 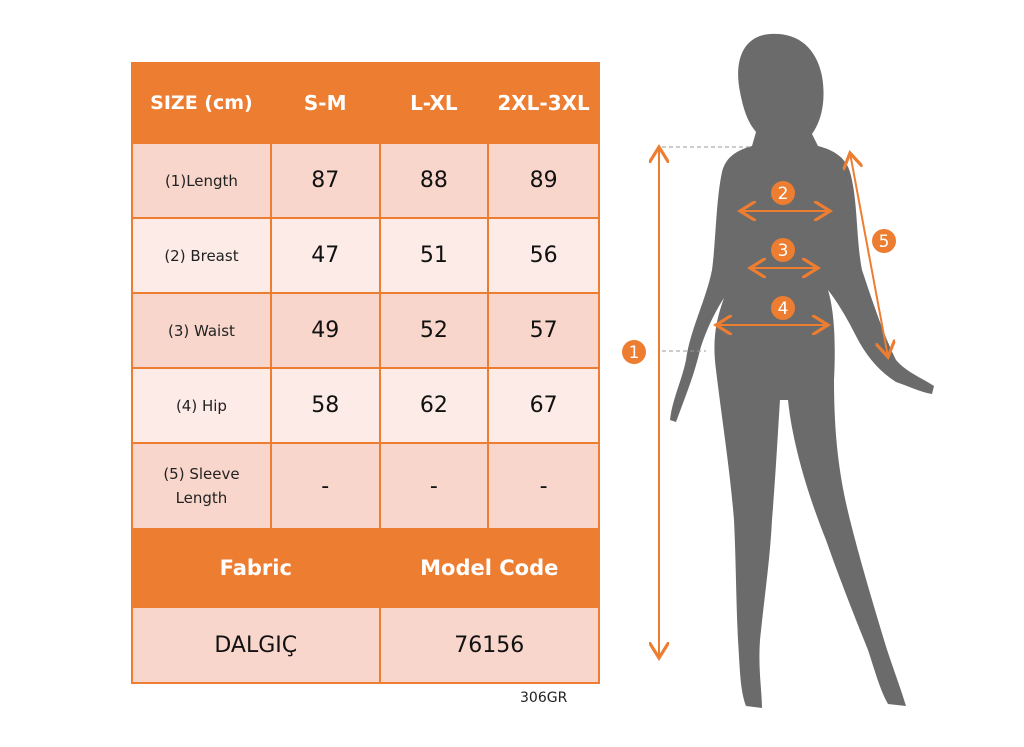 What do you see at coordinates (543, 255) in the screenshot?
I see `cell: 56` at bounding box center [543, 255].